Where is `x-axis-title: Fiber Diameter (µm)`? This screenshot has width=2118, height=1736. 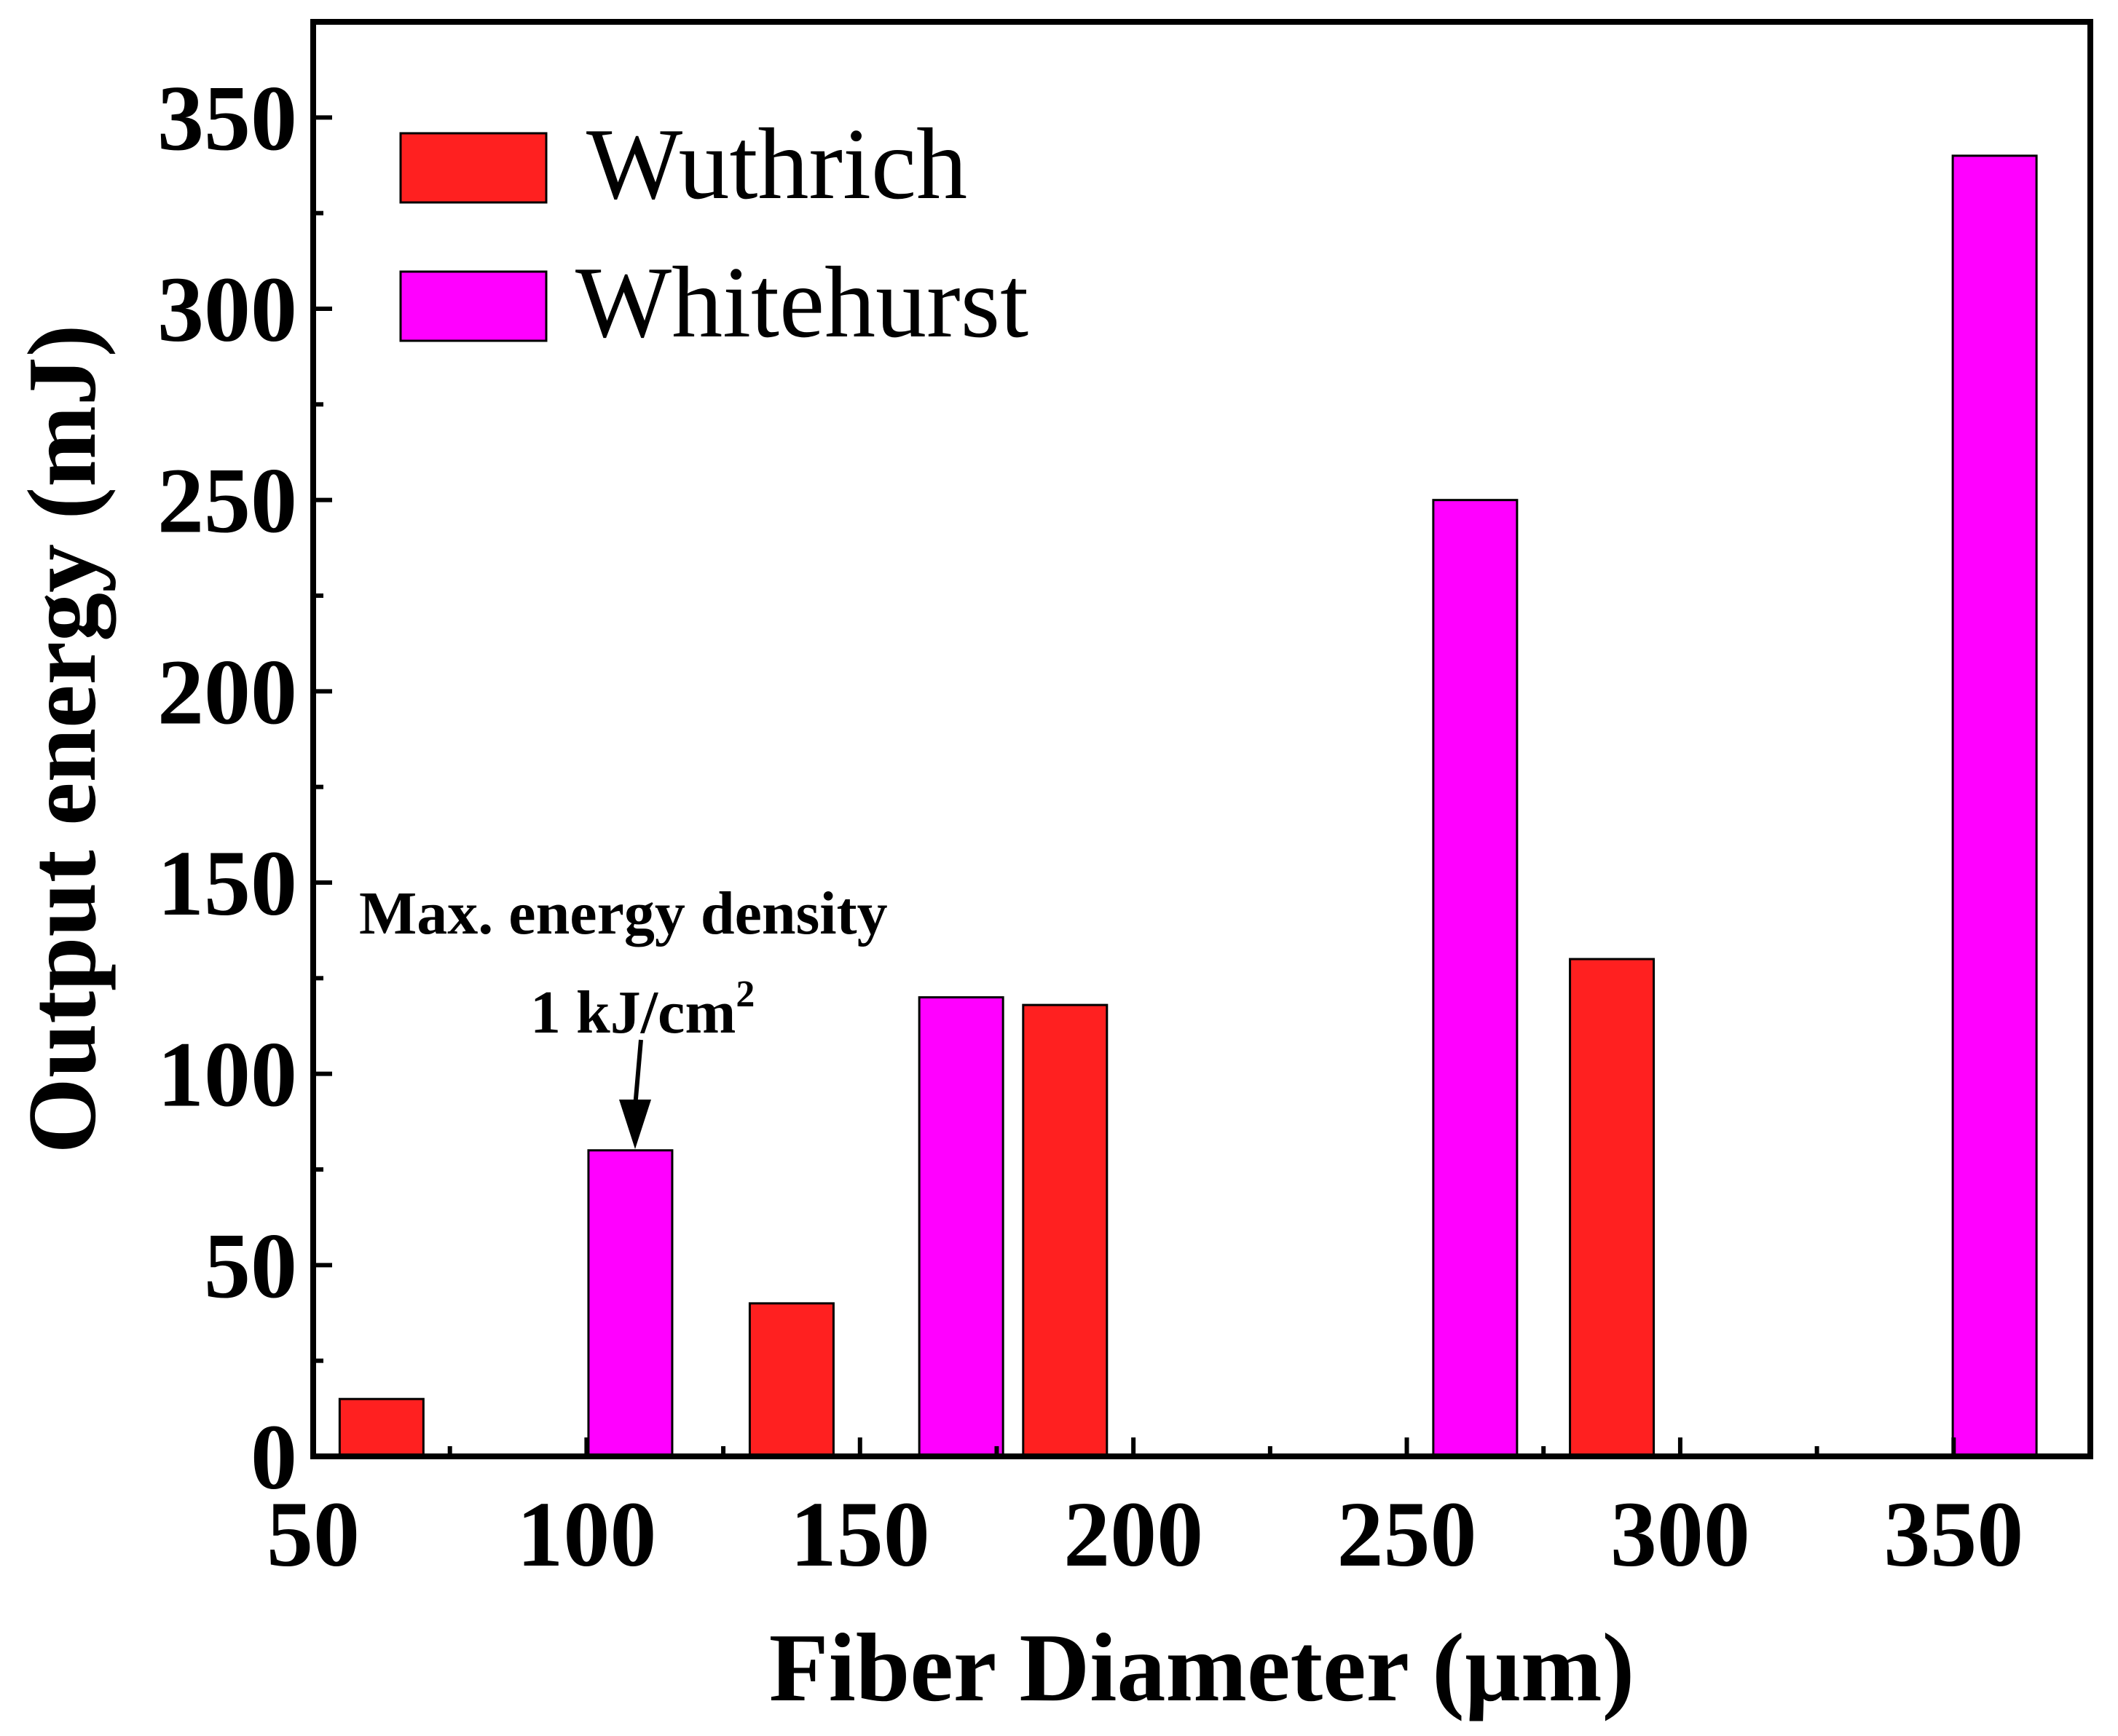 x-axis-title: Fiber Diameter (µm) is located at coordinates (1201, 1668).